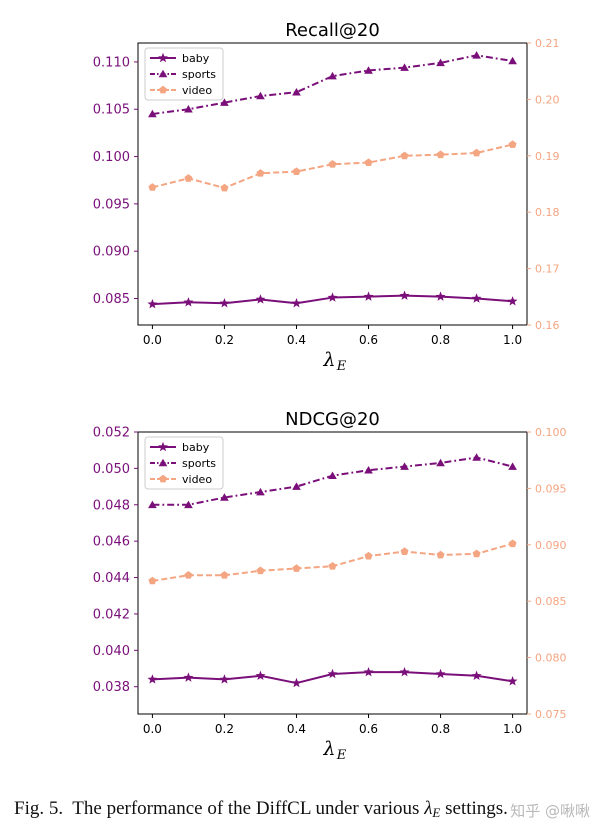 The height and width of the screenshot is (838, 604). Describe the element at coordinates (296, 340) in the screenshot. I see `x-tick-label: 0.4` at that location.